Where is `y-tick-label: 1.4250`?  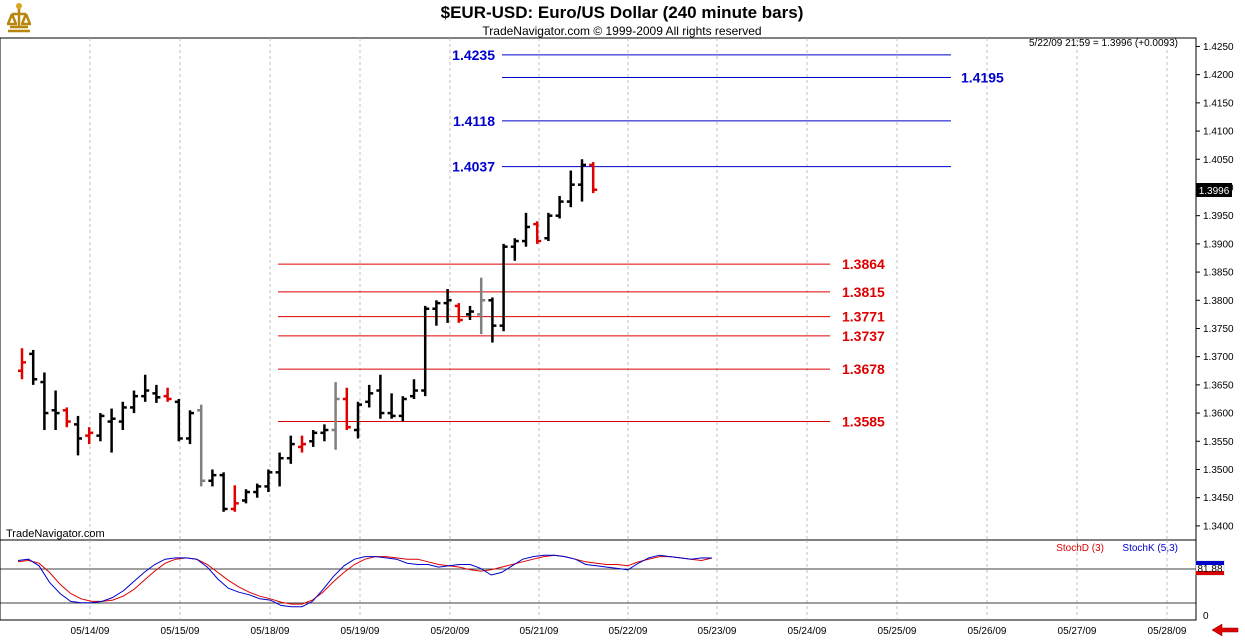
y-tick-label: 1.4250 is located at coordinates (1218, 47).